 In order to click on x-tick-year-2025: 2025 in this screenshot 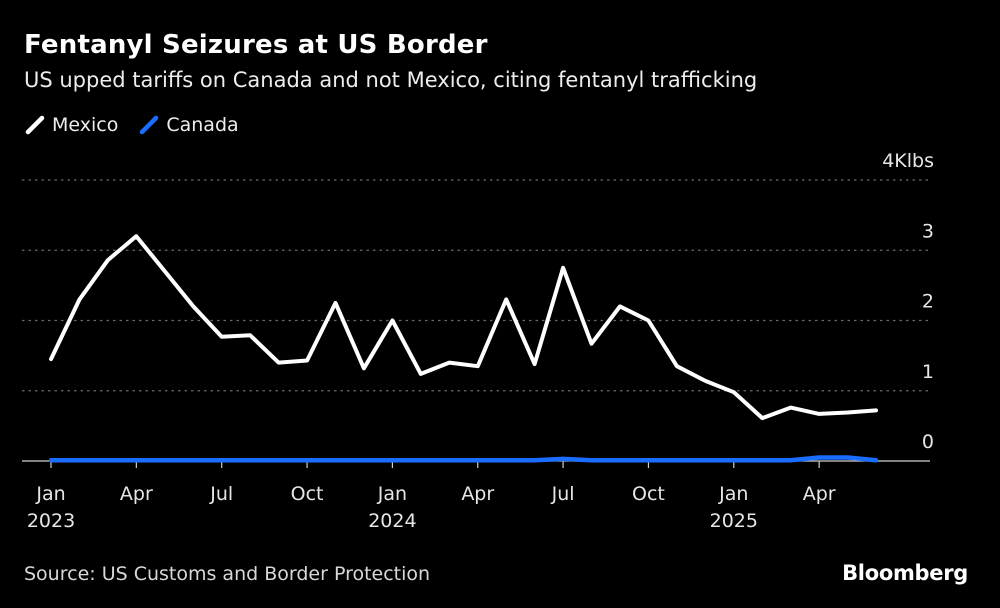, I will do `click(734, 521)`.